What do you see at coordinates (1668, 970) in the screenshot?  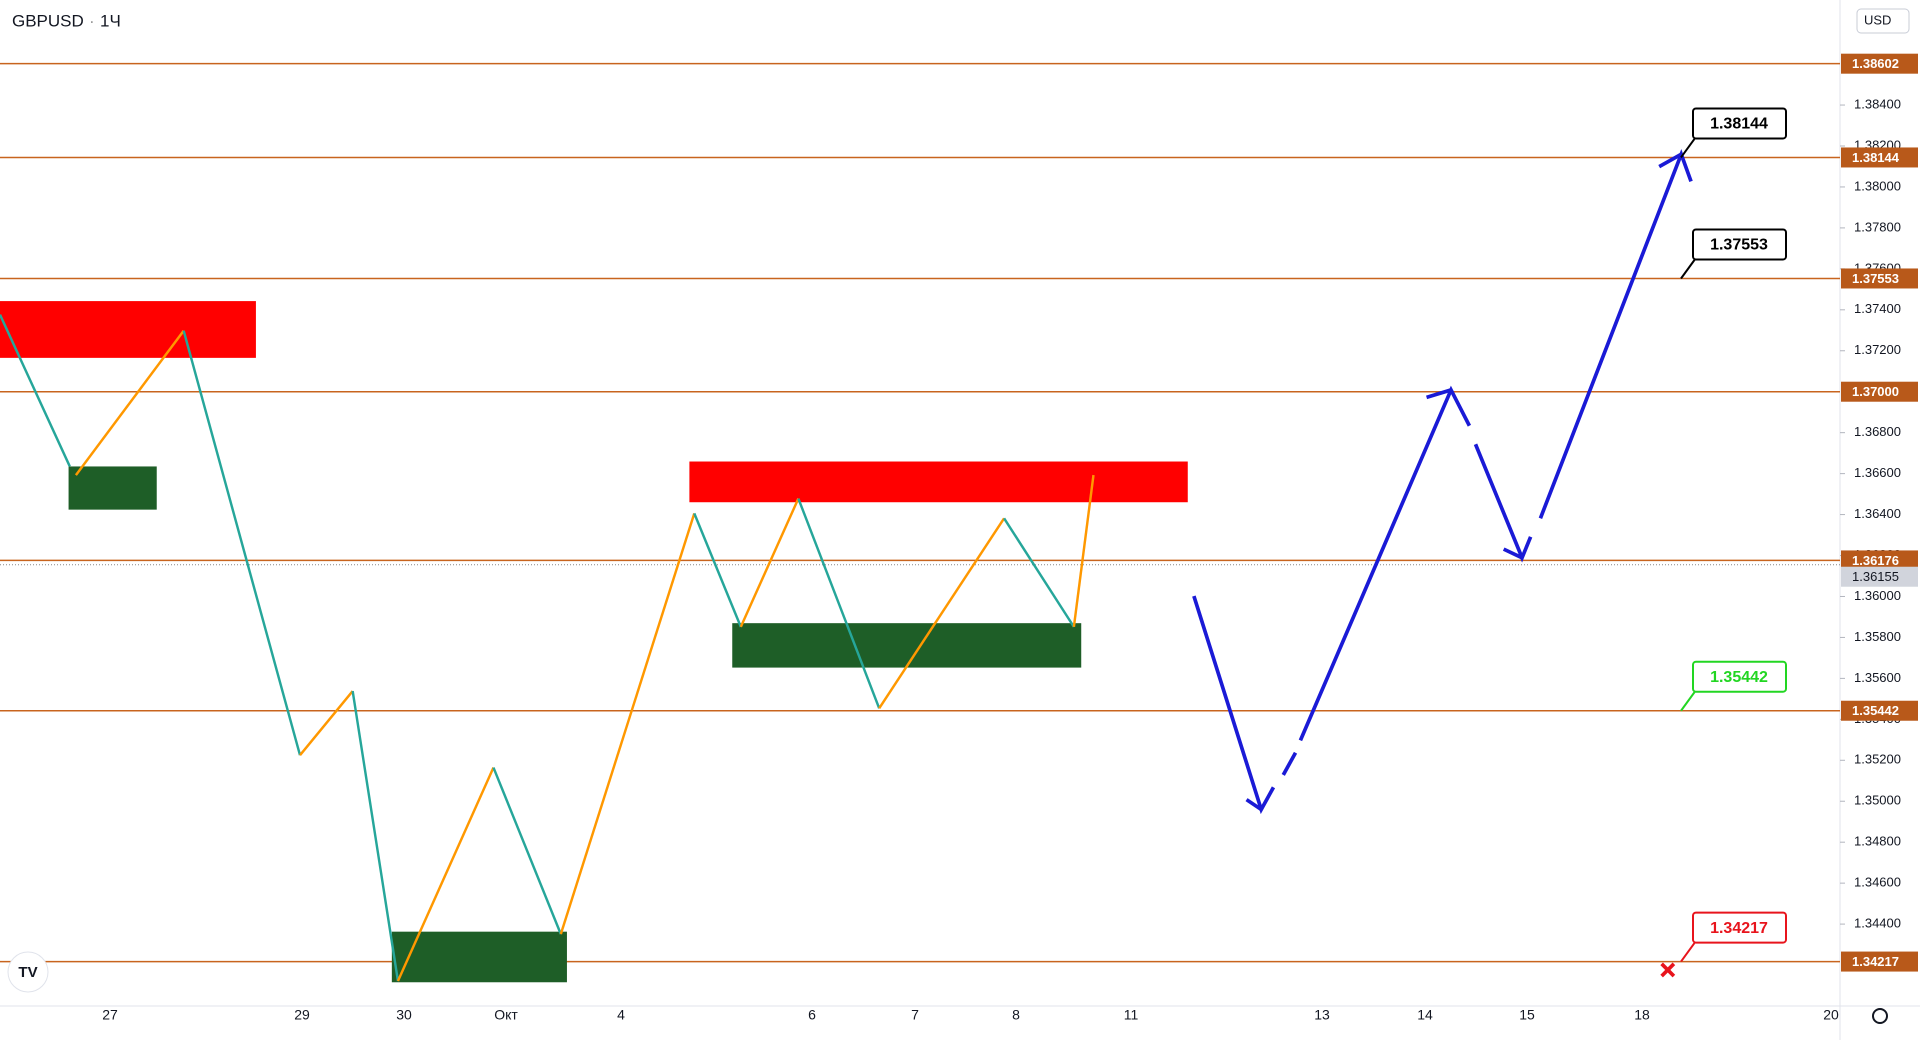 I see `stop-mark` at bounding box center [1668, 970].